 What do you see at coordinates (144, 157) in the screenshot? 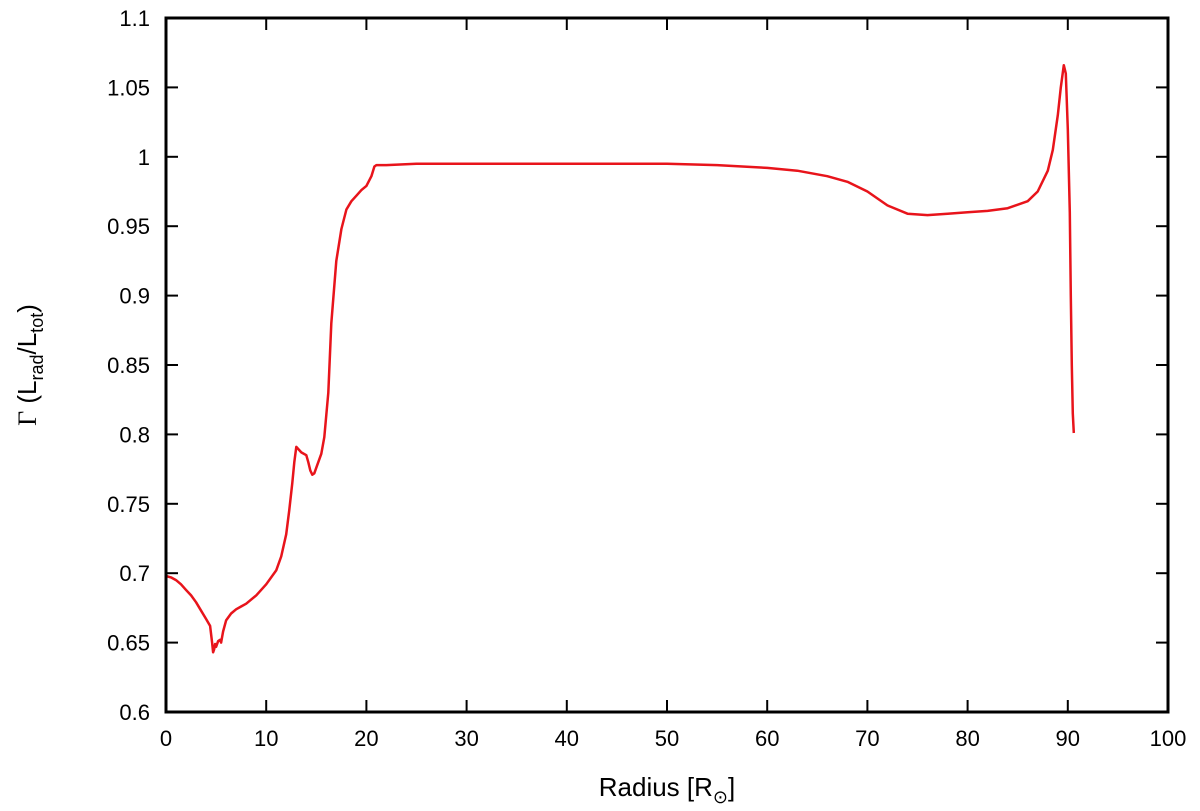
I see `y-tick-label: 1` at bounding box center [144, 157].